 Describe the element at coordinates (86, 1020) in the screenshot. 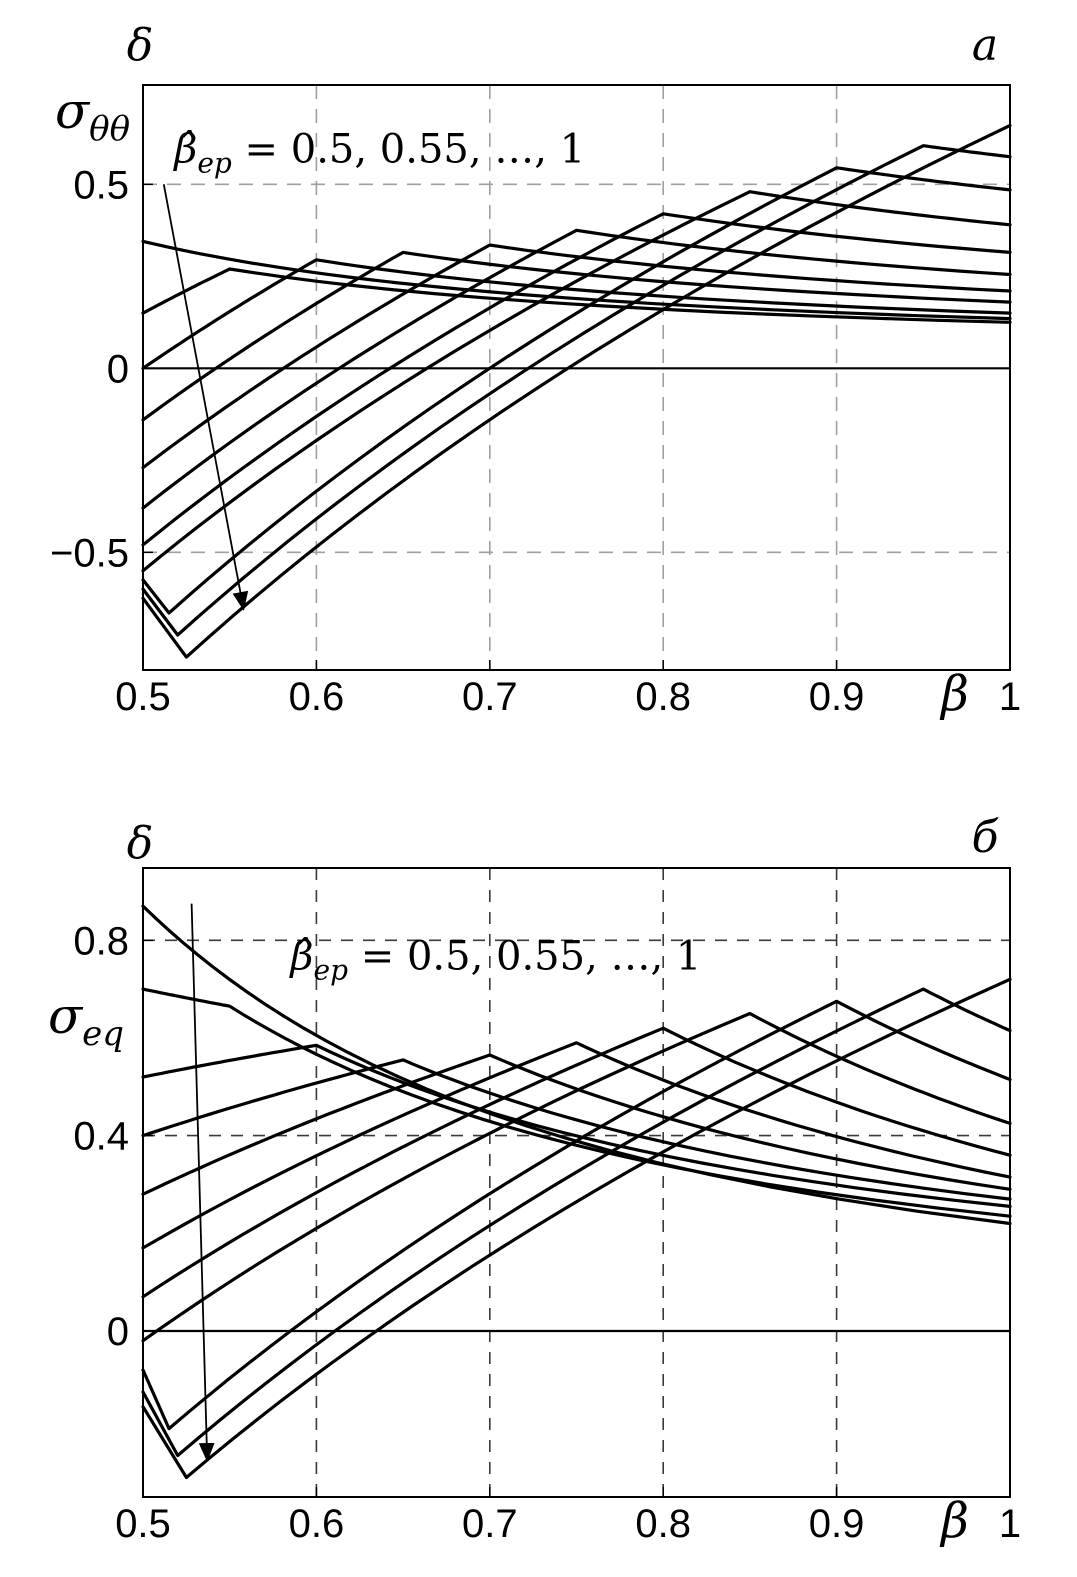

I see `y-axis-label: σeq` at that location.